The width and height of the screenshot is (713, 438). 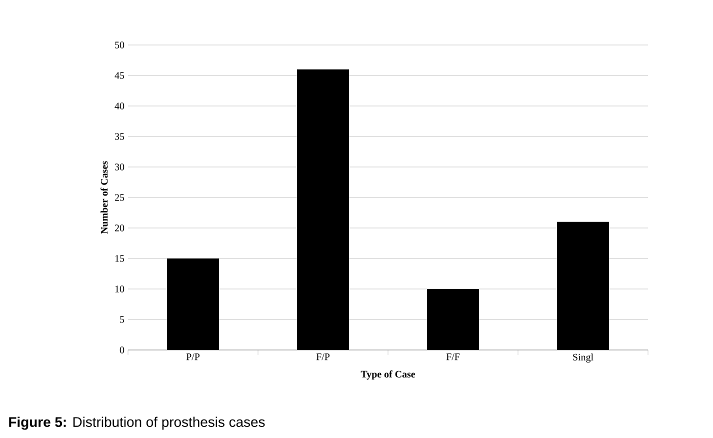 What do you see at coordinates (104, 197) in the screenshot?
I see `y-axis-title: Number of Cases` at bounding box center [104, 197].